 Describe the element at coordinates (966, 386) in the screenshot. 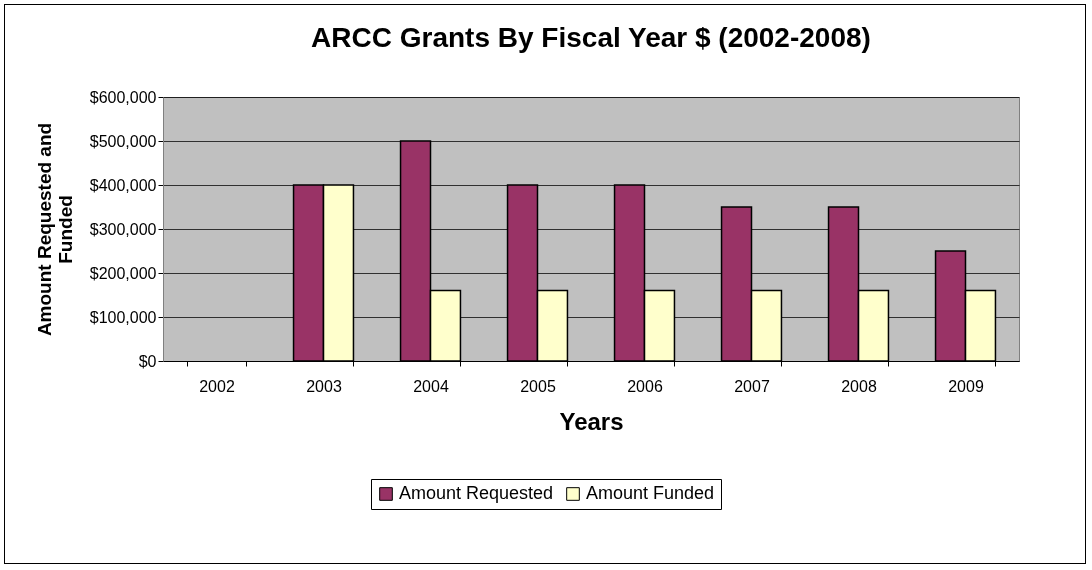

I see `x-tick-label: 2009` at that location.